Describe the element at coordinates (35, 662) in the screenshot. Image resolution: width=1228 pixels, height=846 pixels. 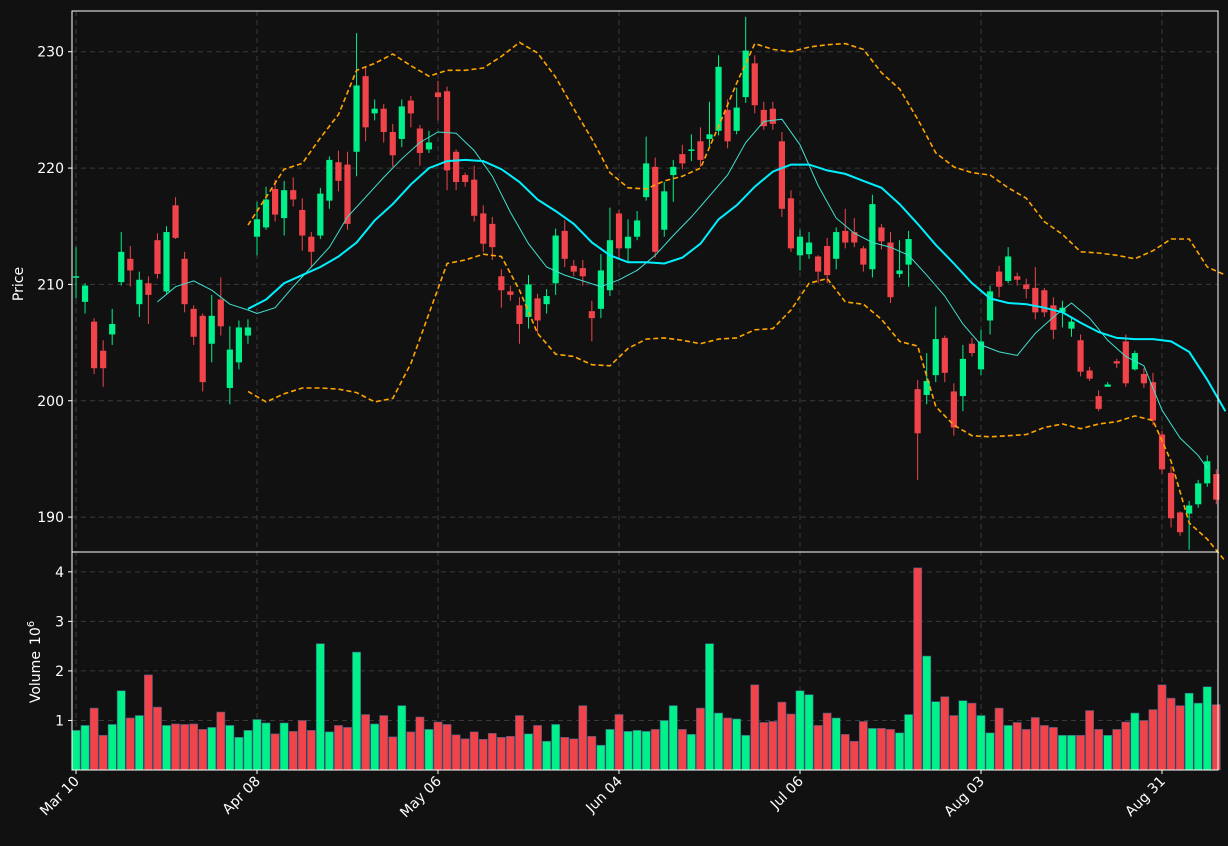
I see `volume-axis-label: Volume106` at that location.